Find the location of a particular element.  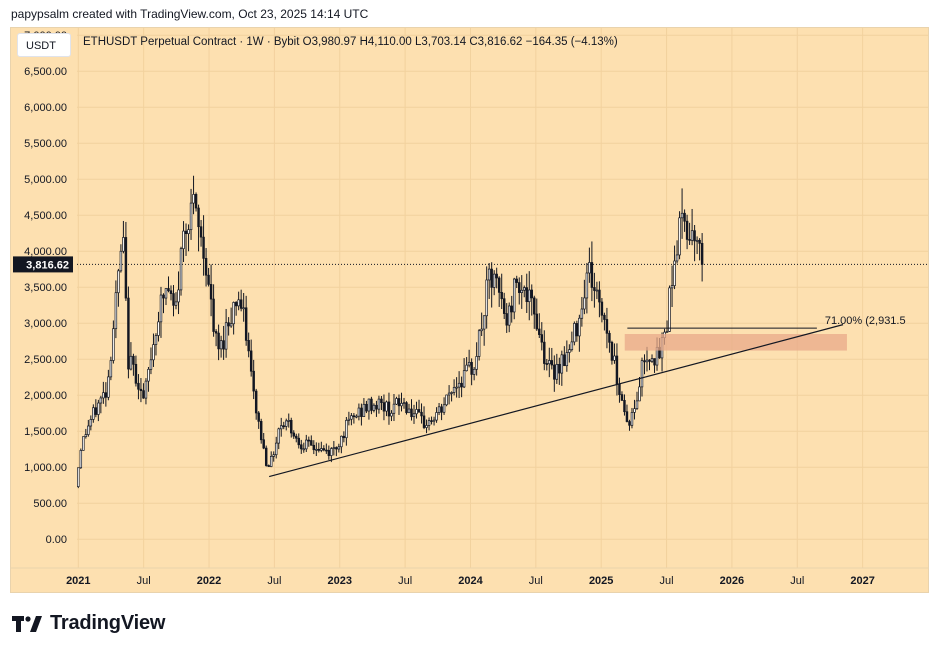

zone-rect is located at coordinates (735, 342).